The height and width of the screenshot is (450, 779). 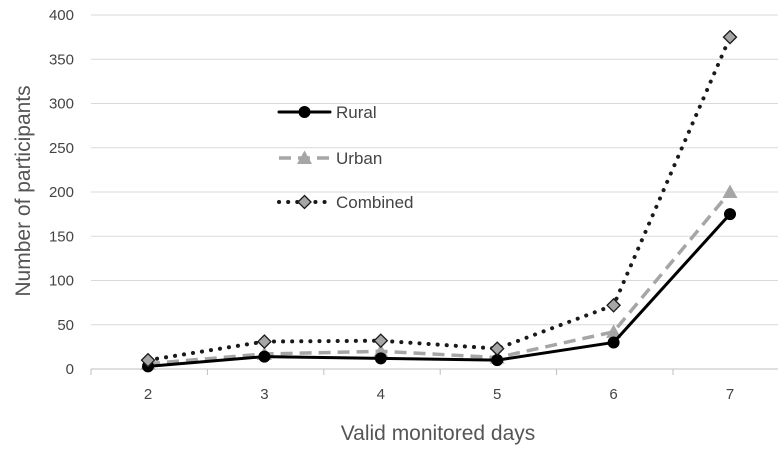 I want to click on y-tick-label: 50, so click(x=65, y=325).